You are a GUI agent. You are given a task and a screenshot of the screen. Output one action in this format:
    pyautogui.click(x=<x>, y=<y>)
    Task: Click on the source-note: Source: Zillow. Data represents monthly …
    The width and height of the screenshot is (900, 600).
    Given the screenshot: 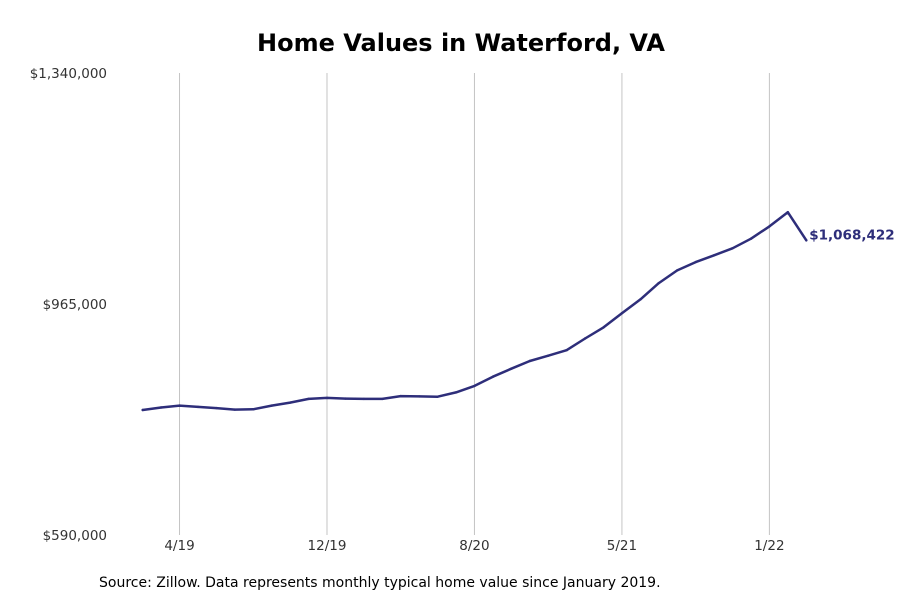 What is the action you would take?
    pyautogui.click(x=380, y=583)
    